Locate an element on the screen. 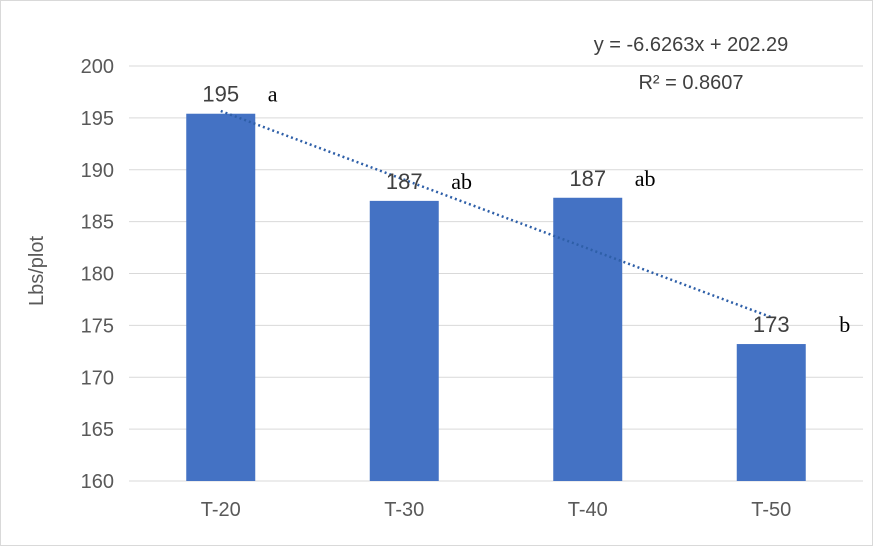  y-axis-title: Lbs/plot is located at coordinates (37, 271).